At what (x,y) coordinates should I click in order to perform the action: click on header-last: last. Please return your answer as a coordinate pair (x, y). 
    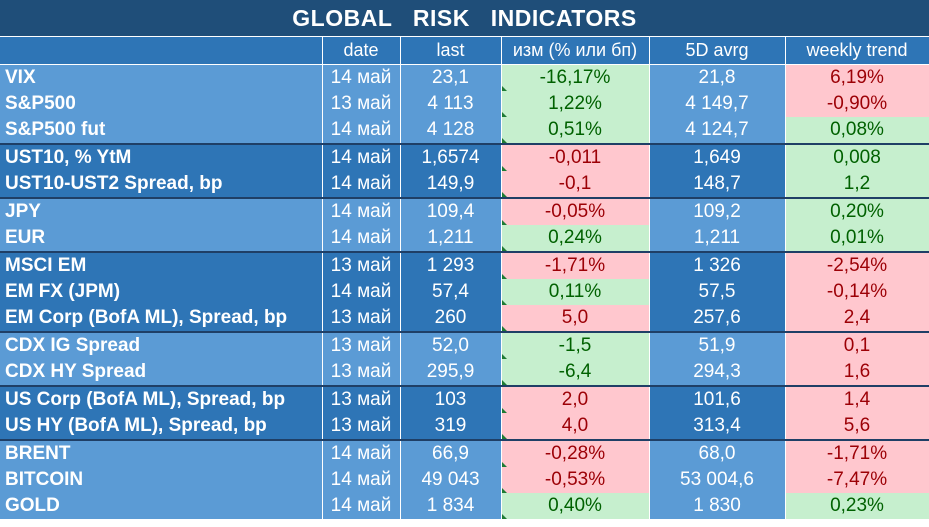
    Looking at the image, I should click on (451, 51).